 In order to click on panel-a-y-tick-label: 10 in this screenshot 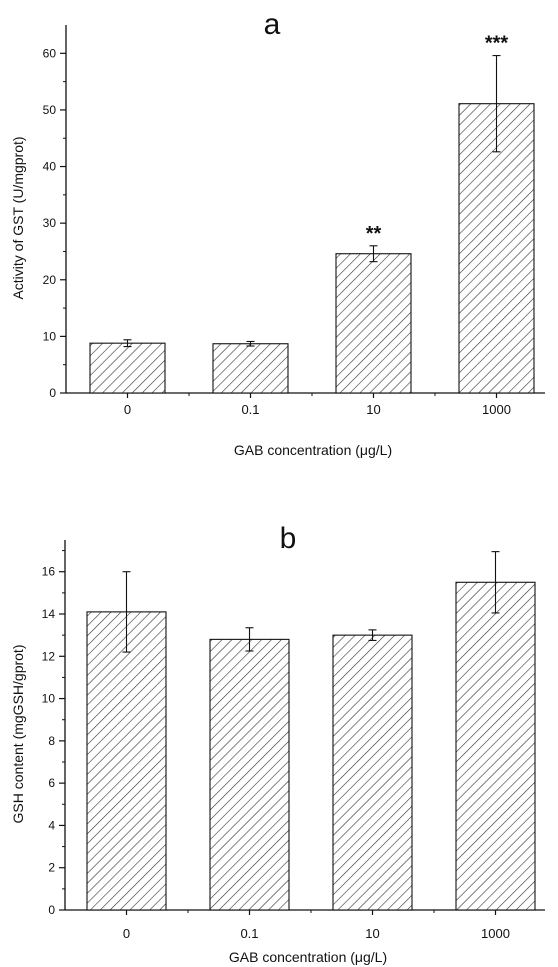, I will do `click(50, 336)`.